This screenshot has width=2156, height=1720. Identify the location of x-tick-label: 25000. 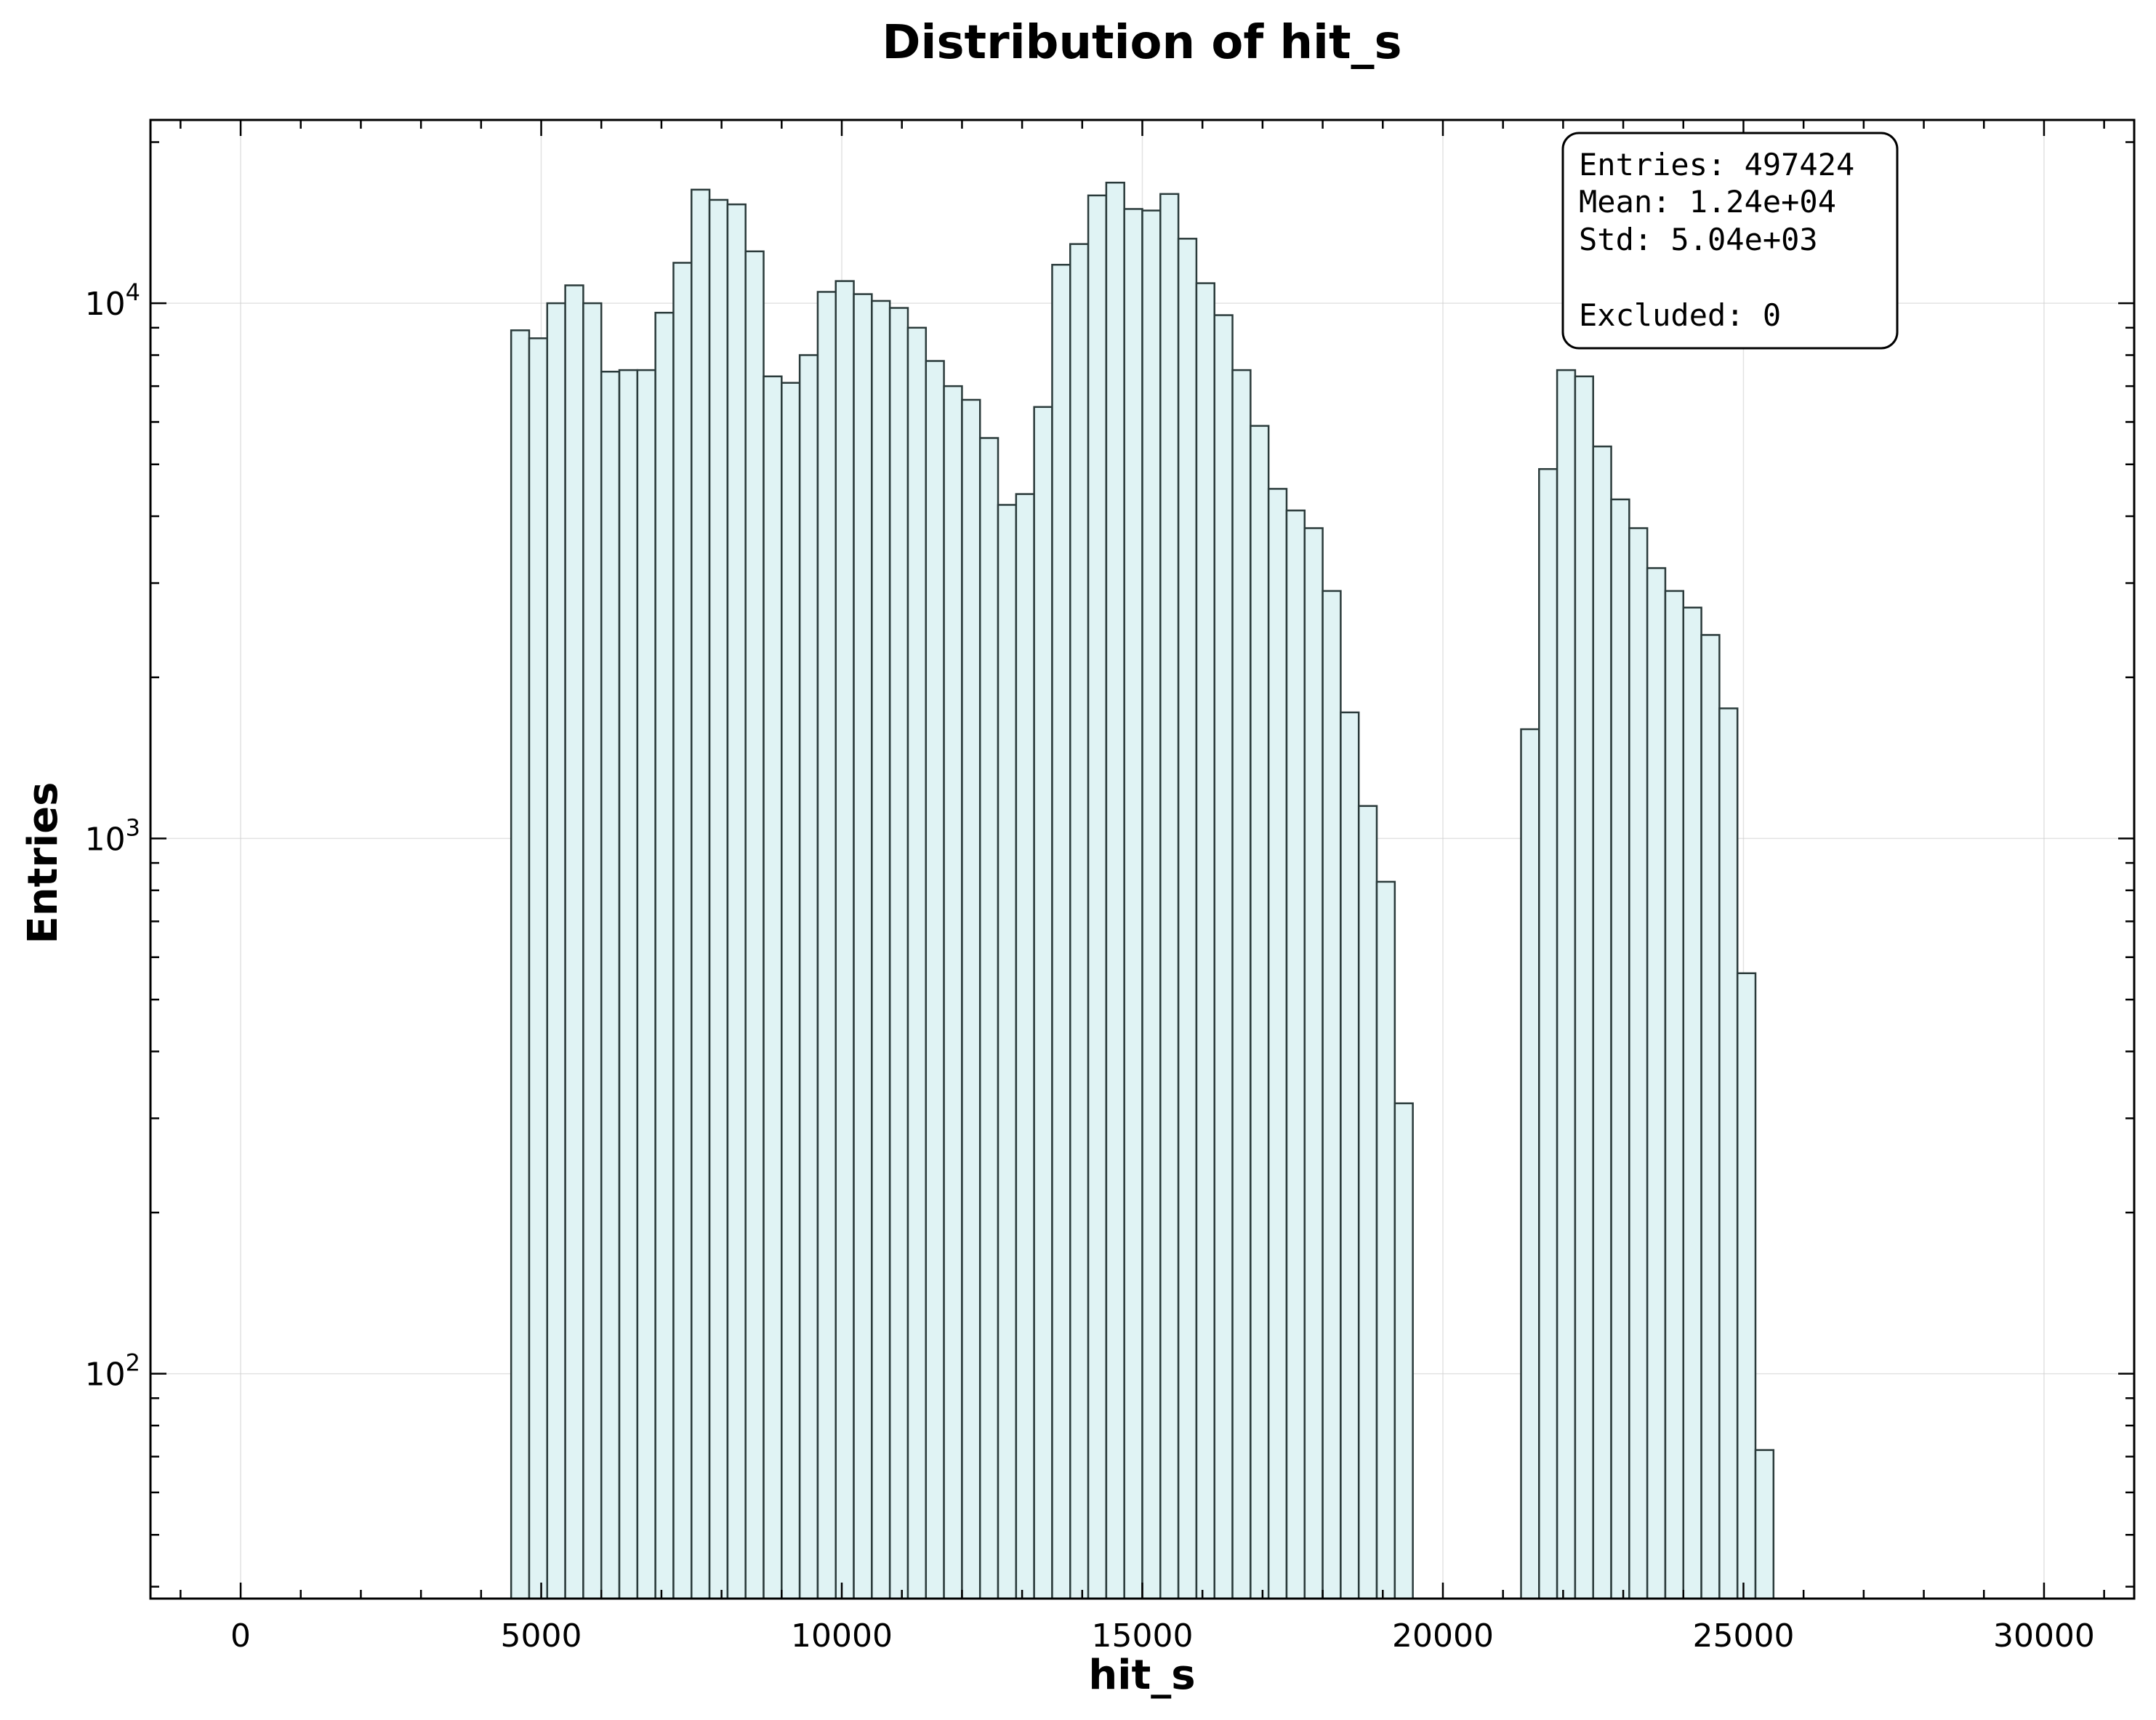
(1743, 1636).